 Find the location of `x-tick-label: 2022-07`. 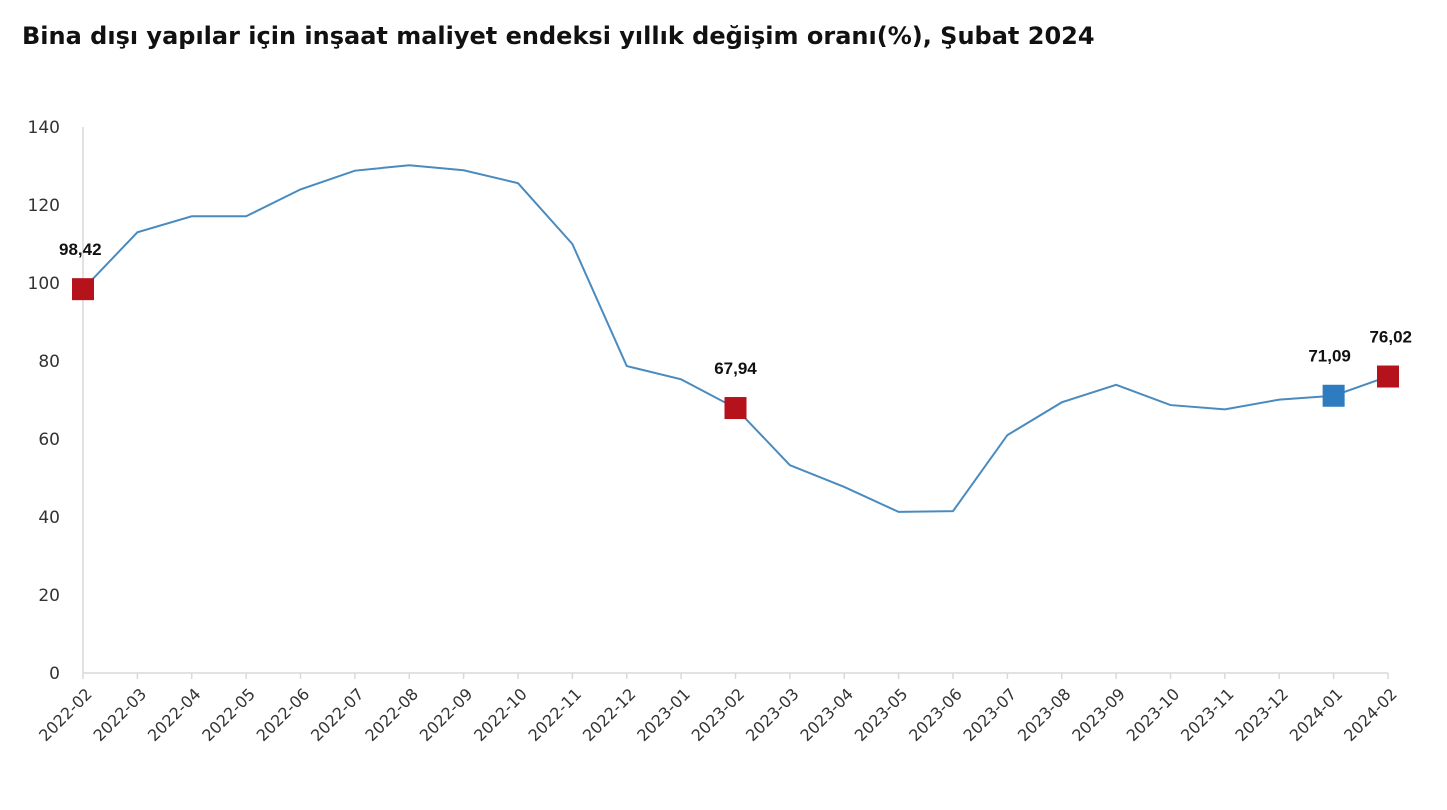

x-tick-label: 2022-07 is located at coordinates (337, 714).